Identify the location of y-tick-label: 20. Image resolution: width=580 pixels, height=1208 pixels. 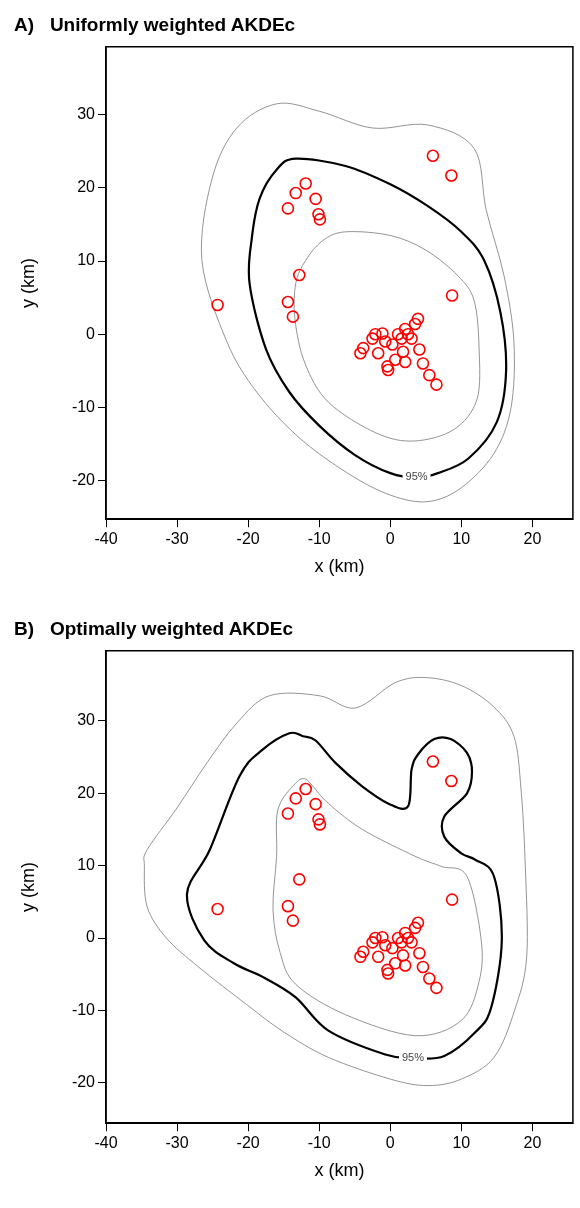
(86, 792).